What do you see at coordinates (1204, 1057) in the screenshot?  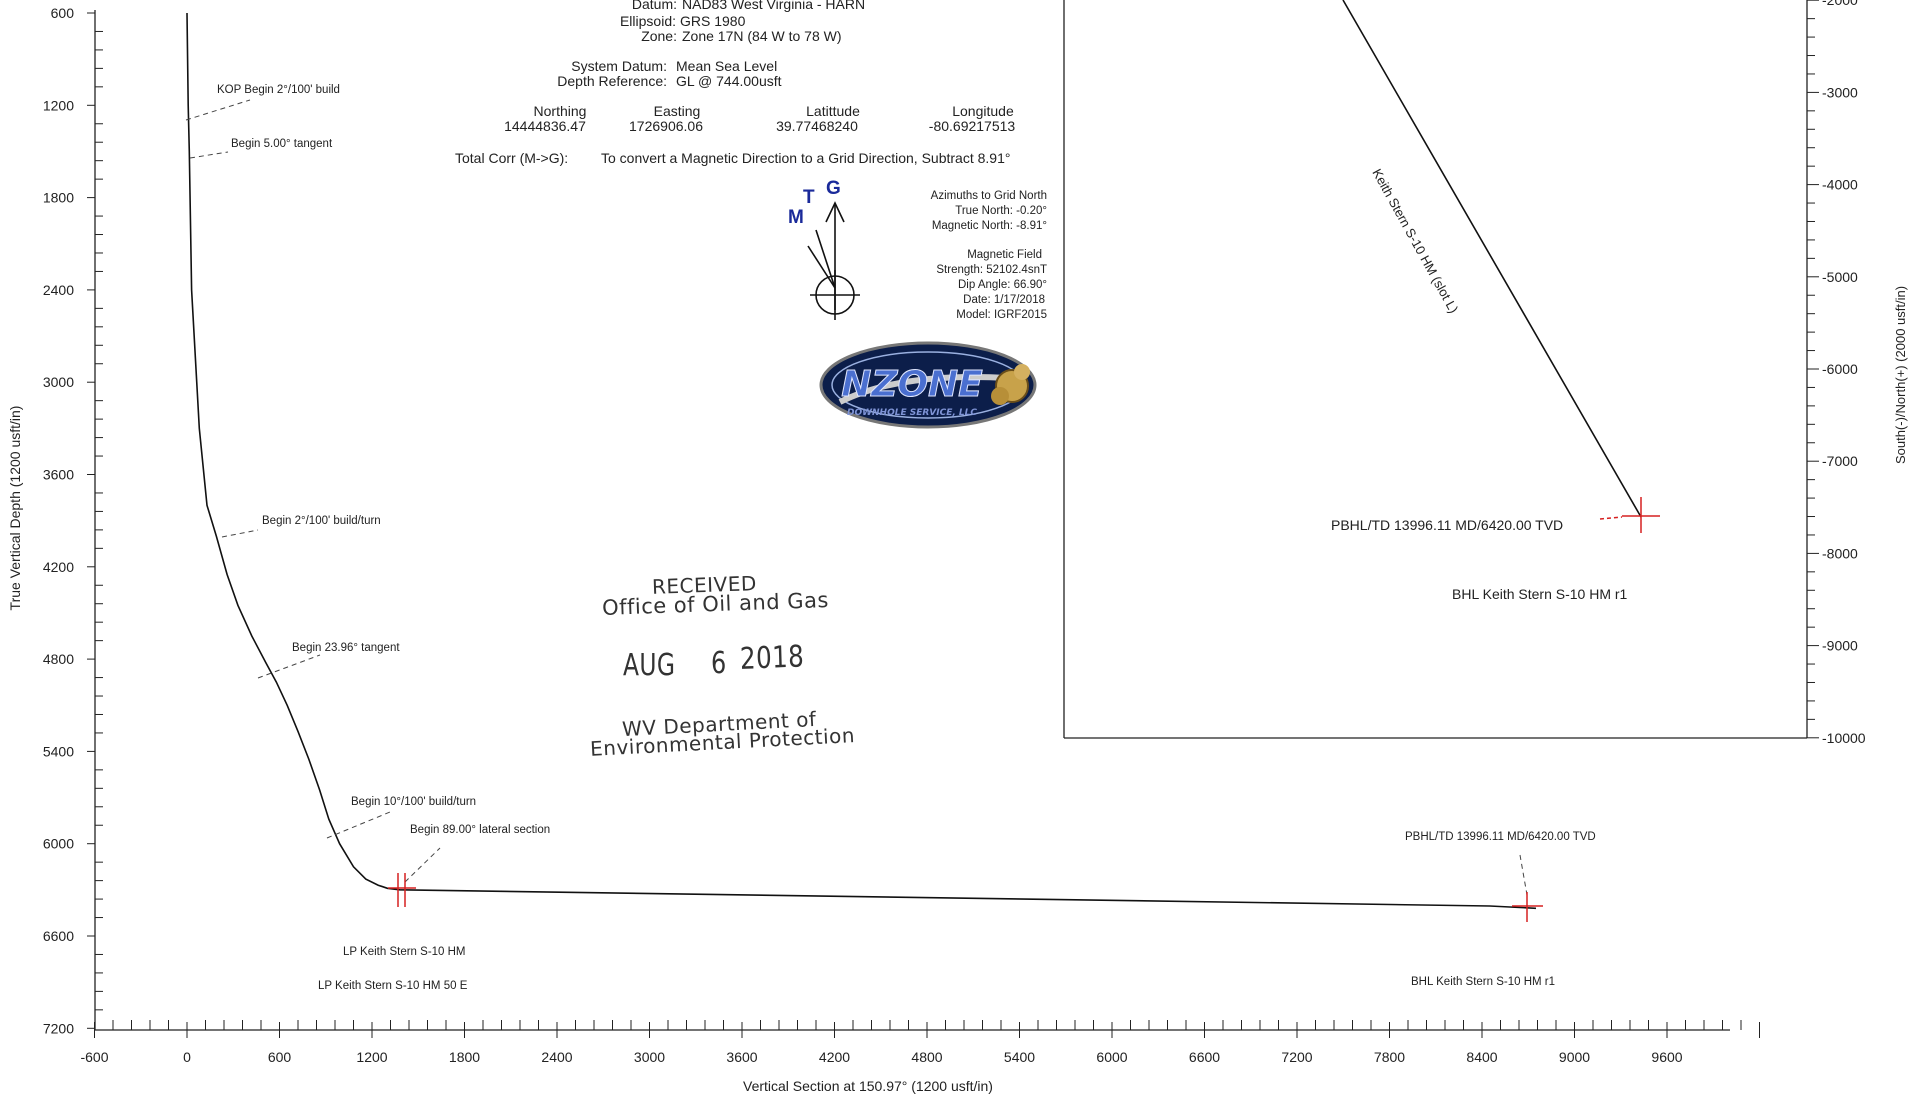 I see `vs-tick-label: 6600` at bounding box center [1204, 1057].